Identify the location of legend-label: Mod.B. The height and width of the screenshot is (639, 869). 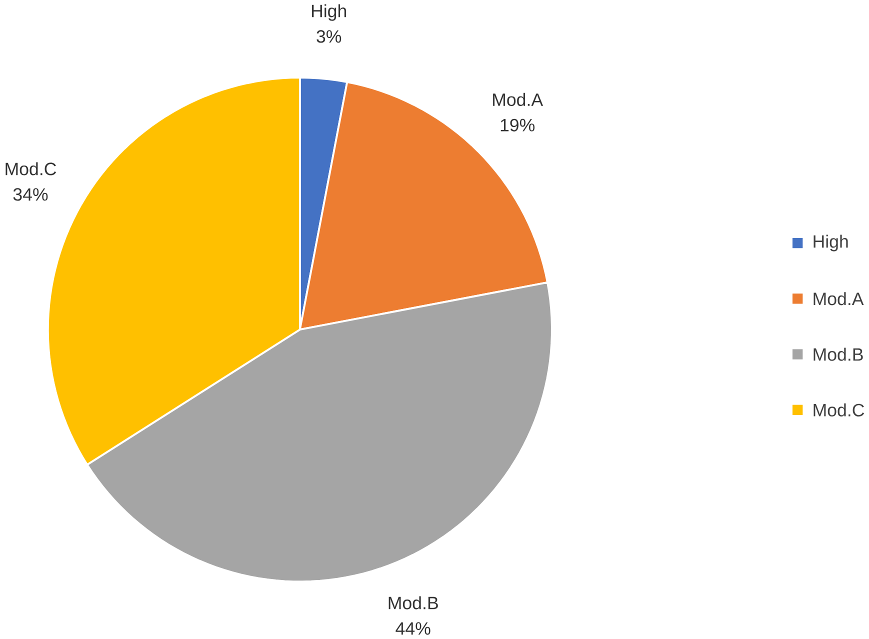
(838, 354).